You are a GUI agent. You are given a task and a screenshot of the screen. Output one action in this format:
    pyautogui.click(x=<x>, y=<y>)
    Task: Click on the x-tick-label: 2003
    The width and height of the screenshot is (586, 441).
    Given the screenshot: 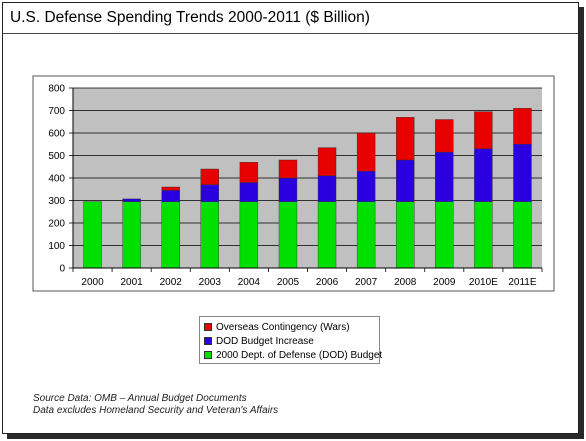 What is the action you would take?
    pyautogui.click(x=210, y=282)
    